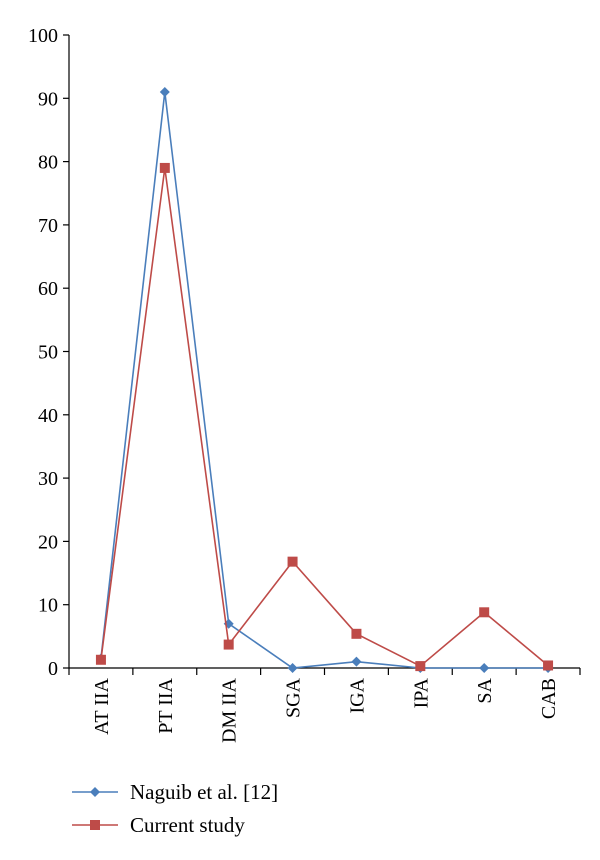 This screenshot has width=600, height=860. What do you see at coordinates (48, 542) in the screenshot?
I see `y-tick-label: 20` at bounding box center [48, 542].